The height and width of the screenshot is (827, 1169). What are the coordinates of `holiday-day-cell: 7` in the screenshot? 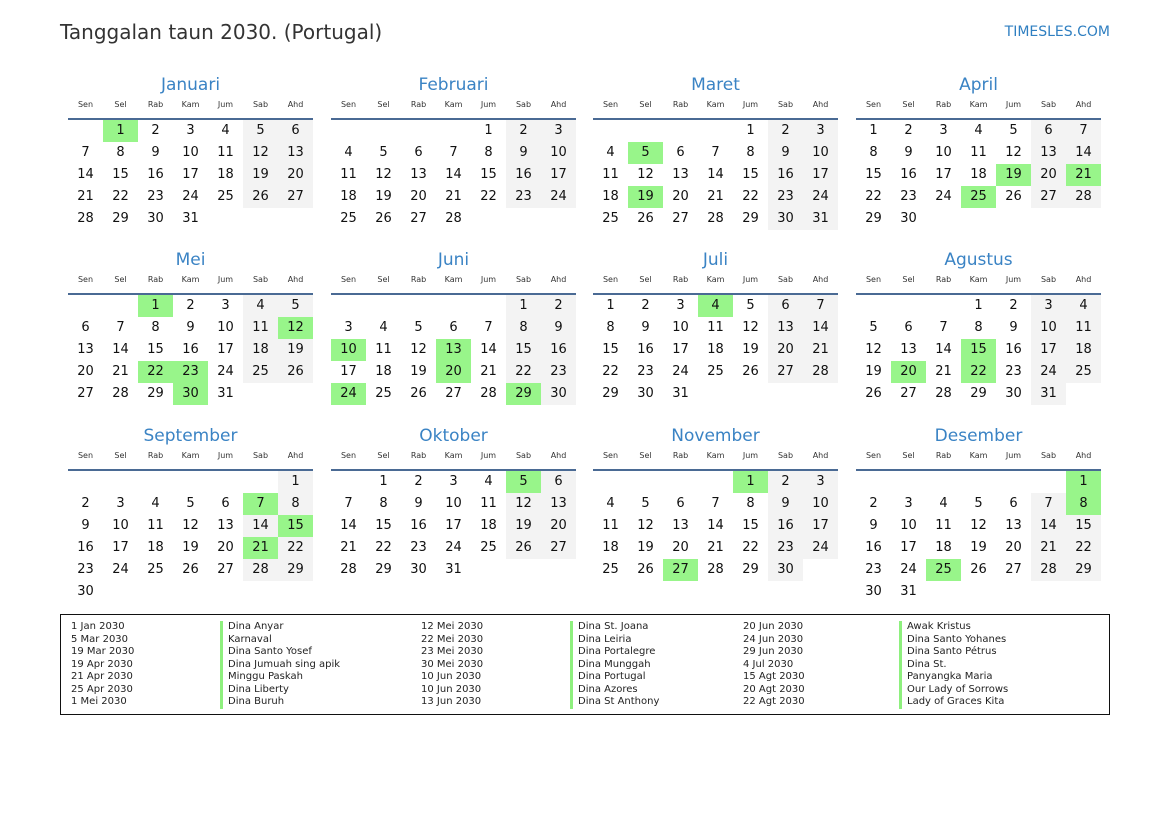 It's located at (260, 504).